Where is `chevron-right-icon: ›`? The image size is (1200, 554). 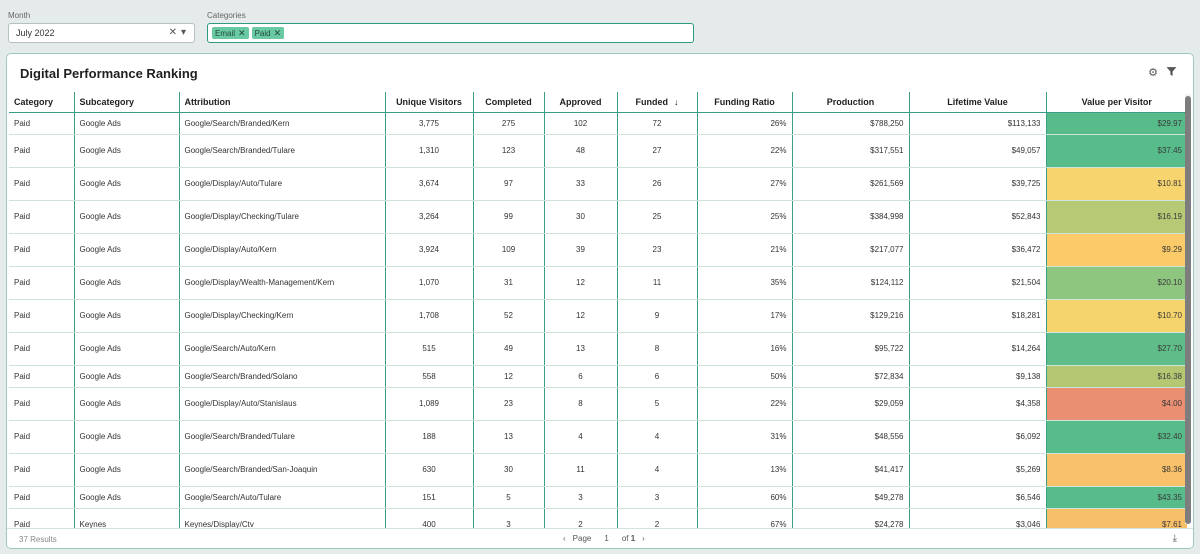 chevron-right-icon: › is located at coordinates (643, 538).